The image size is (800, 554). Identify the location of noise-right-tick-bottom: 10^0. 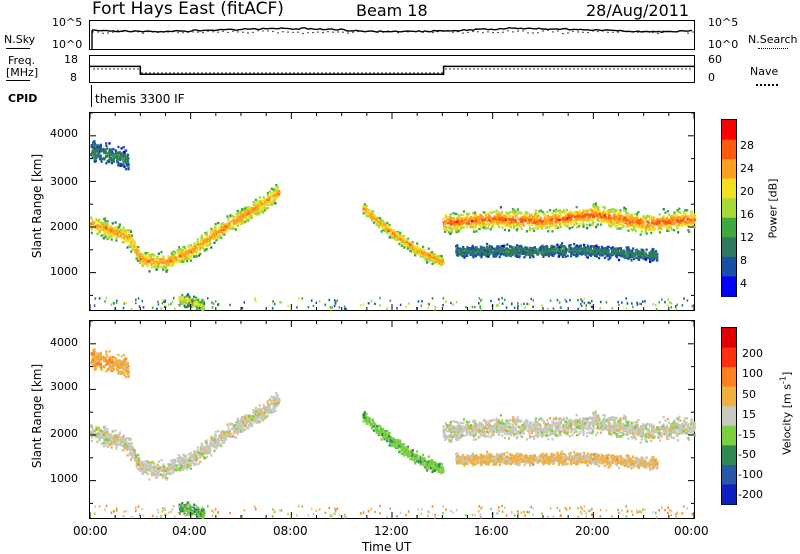
(723, 44).